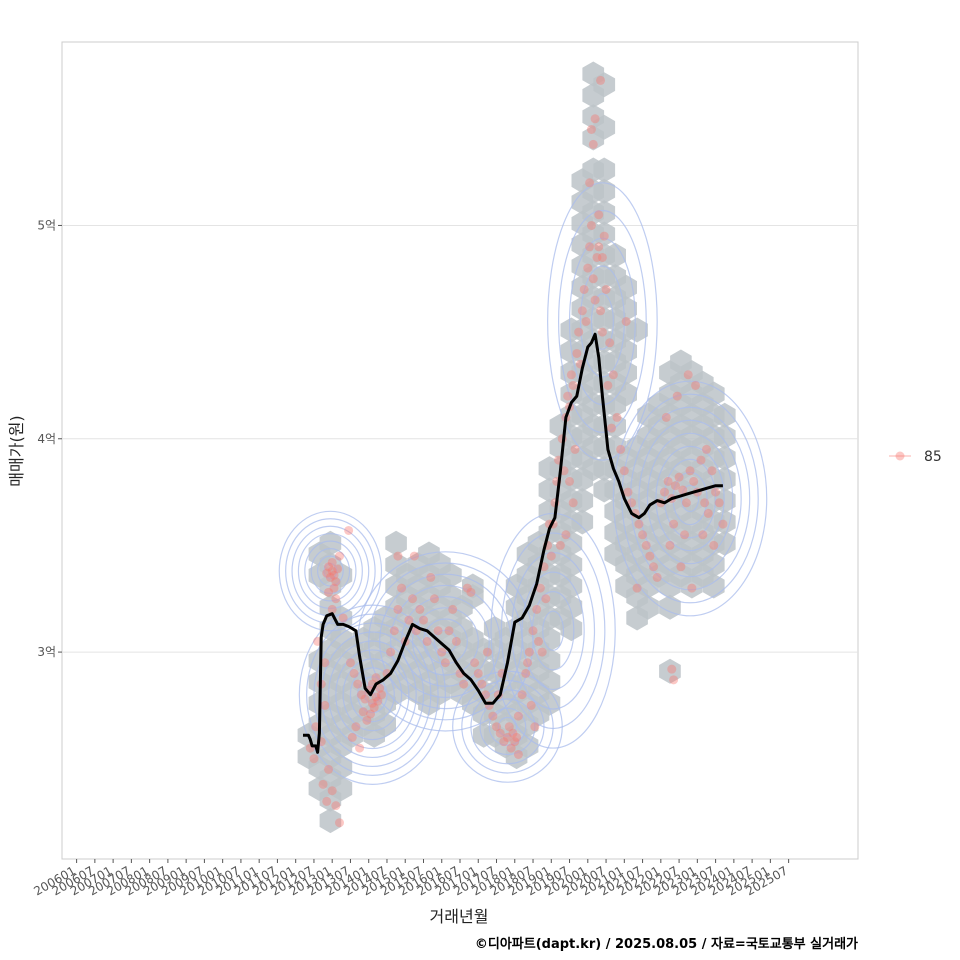  I want to click on y-tick-label: 4억, so click(46, 439).